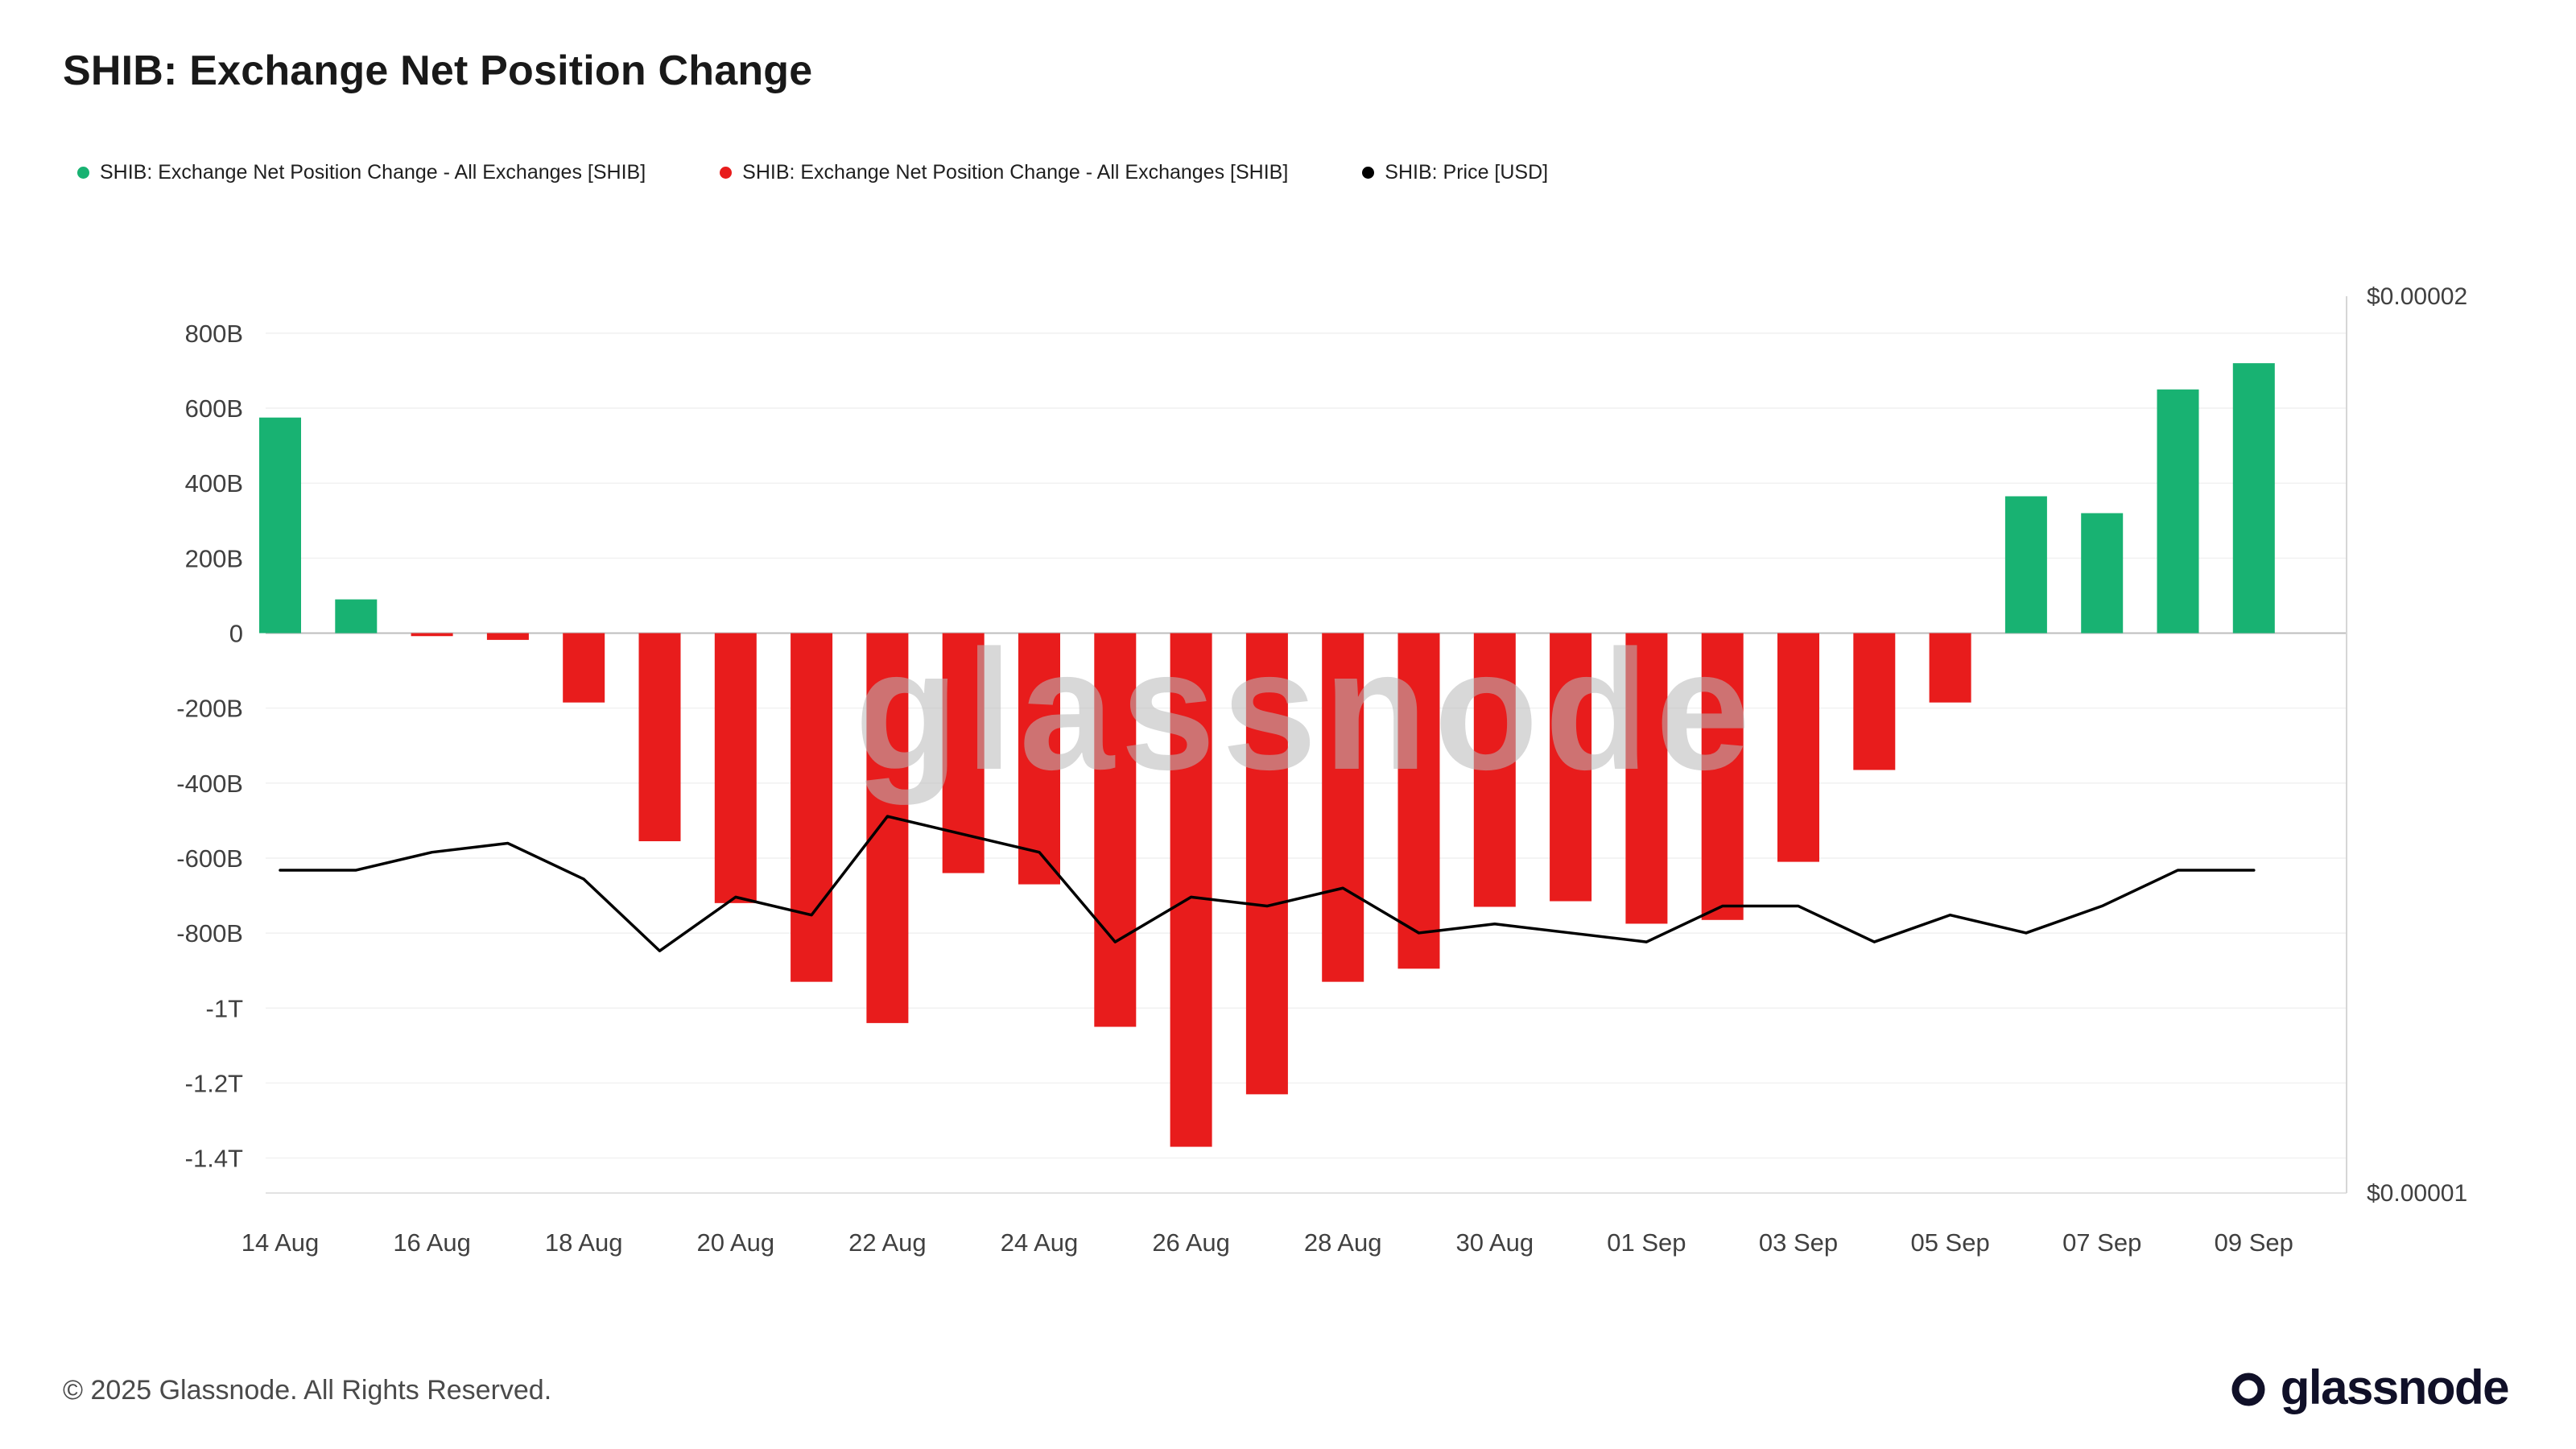 This screenshot has width=2576, height=1449. Describe the element at coordinates (2254, 1242) in the screenshot. I see `x-axis-tick-label: 09 Sep` at that location.